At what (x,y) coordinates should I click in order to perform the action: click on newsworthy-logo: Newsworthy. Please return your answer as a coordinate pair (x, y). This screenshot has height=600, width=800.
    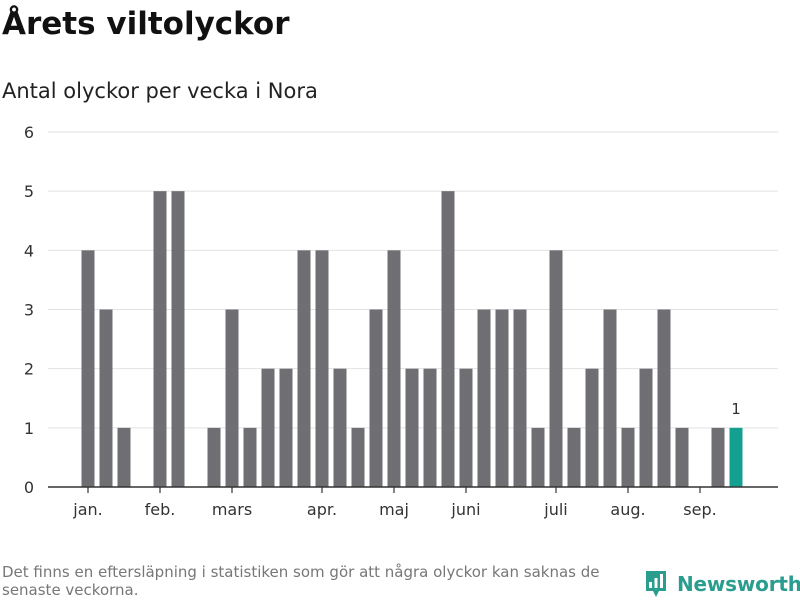
    Looking at the image, I should click on (722, 584).